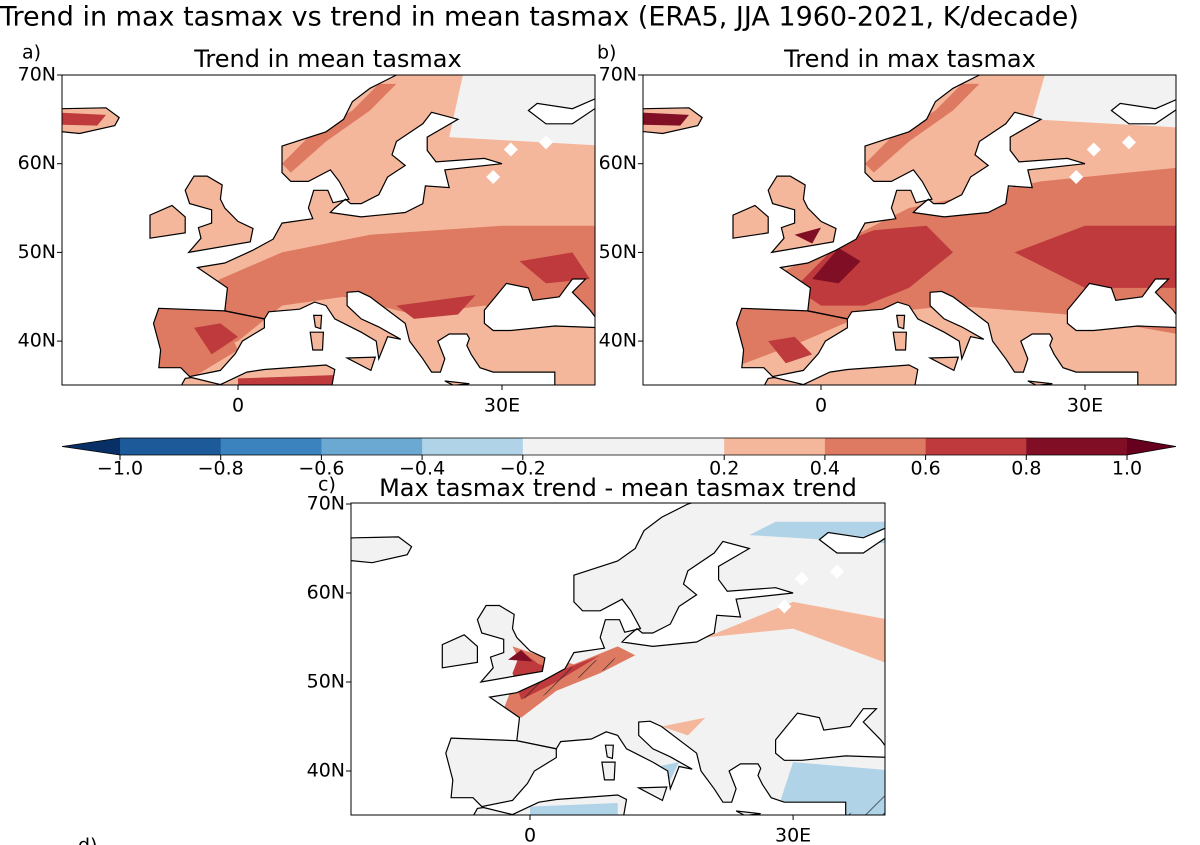 Image resolution: width=1200 pixels, height=845 pixels. Describe the element at coordinates (422, 469) in the screenshot. I see `colorbar-tick-label: −0.4` at that location.